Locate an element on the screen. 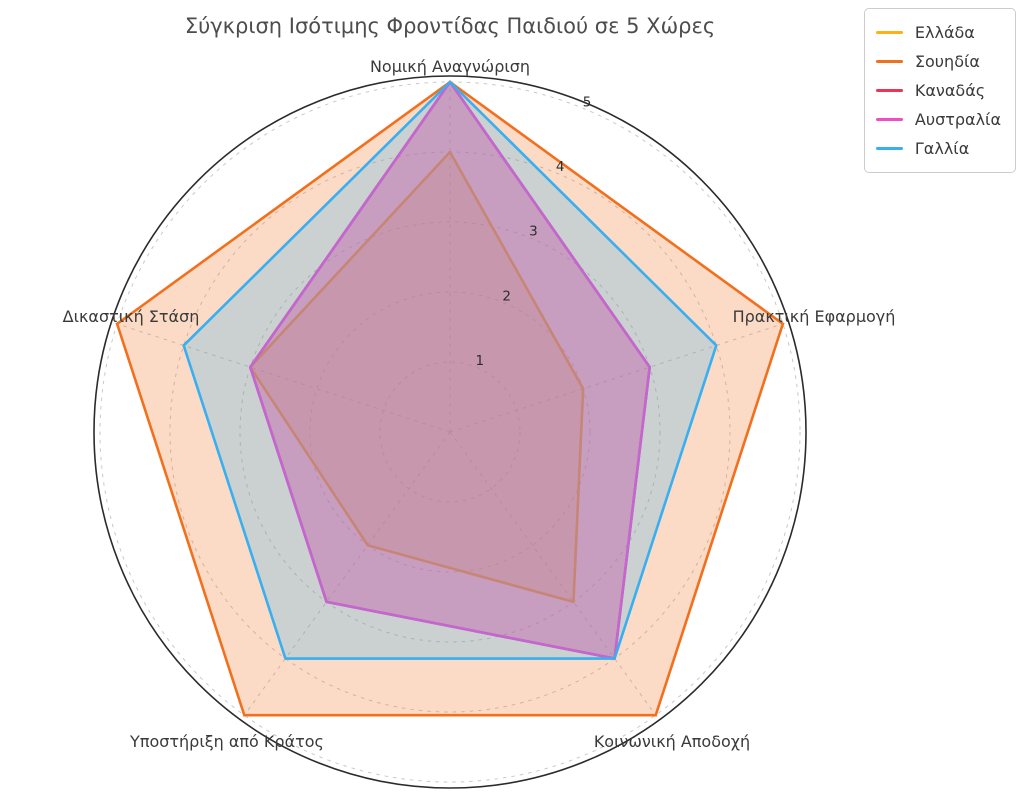  legend-label-1: Σουηδία is located at coordinates (947, 61).